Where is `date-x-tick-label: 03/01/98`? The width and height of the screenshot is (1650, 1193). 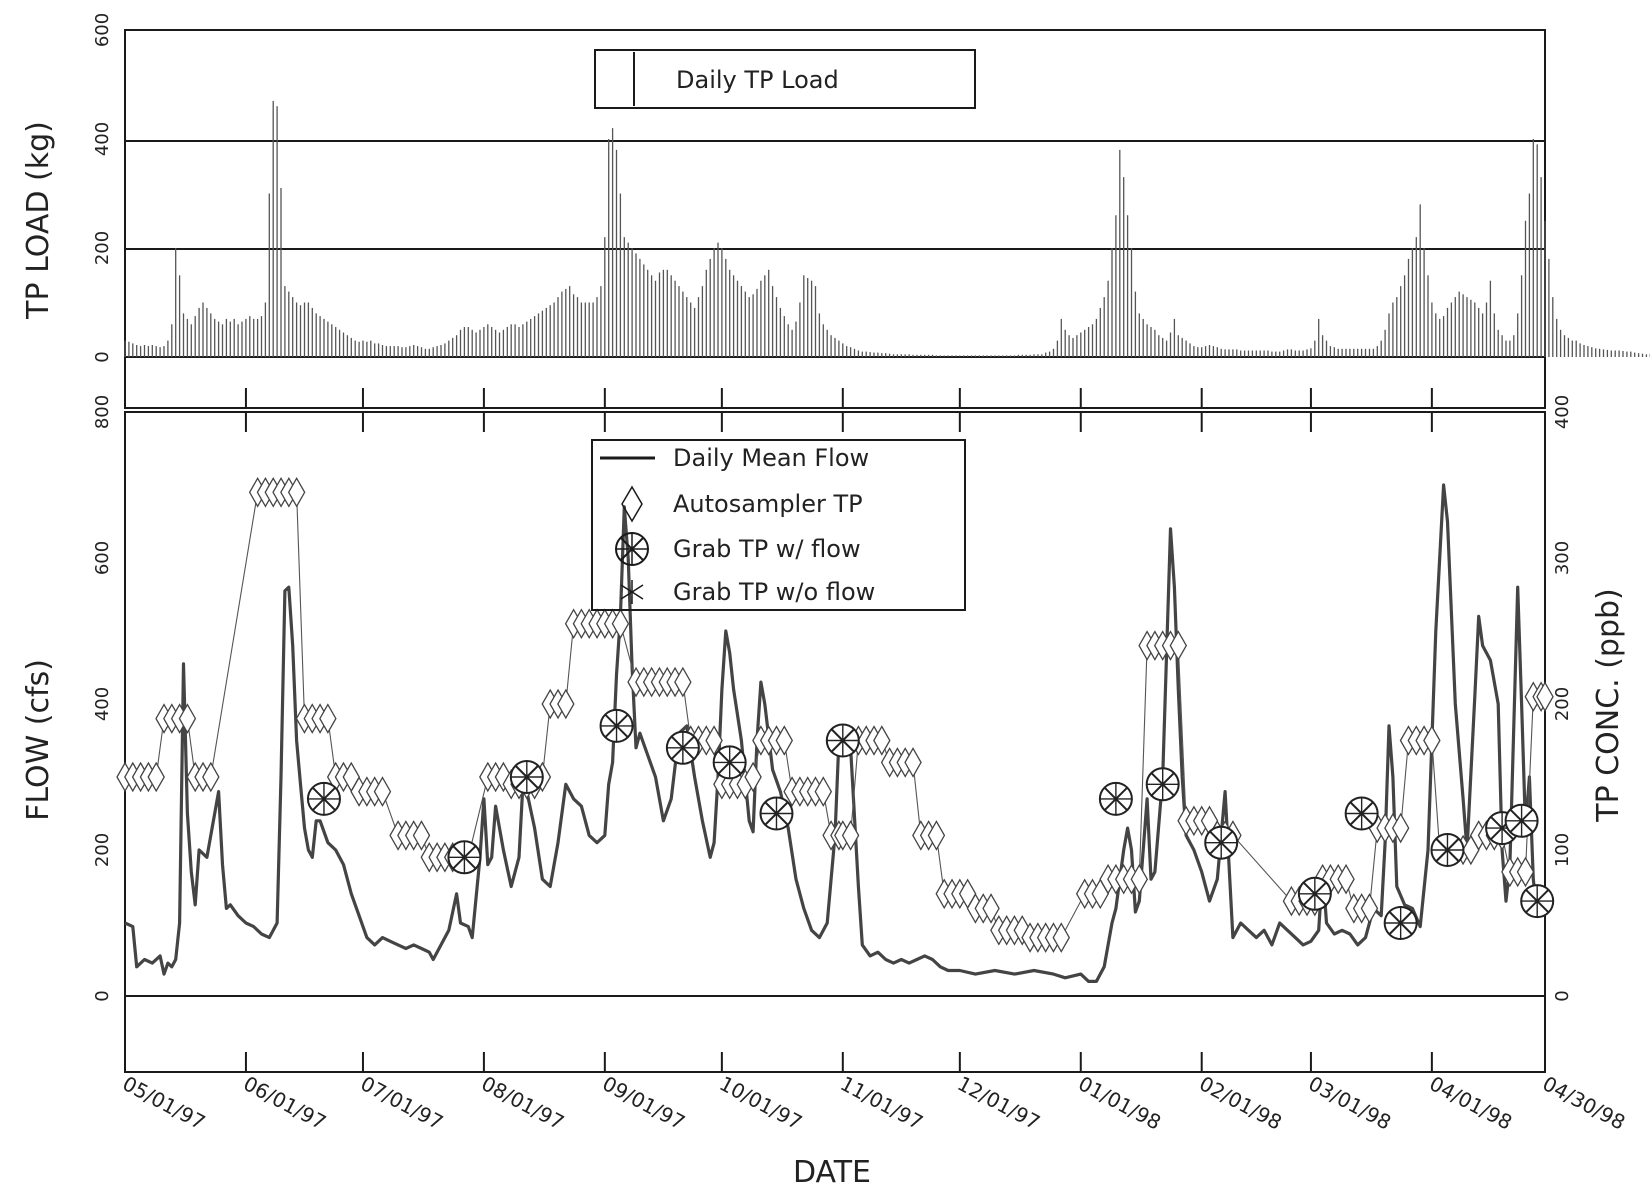
date-x-tick-label: 03/01/98 is located at coordinates (1350, 1102).